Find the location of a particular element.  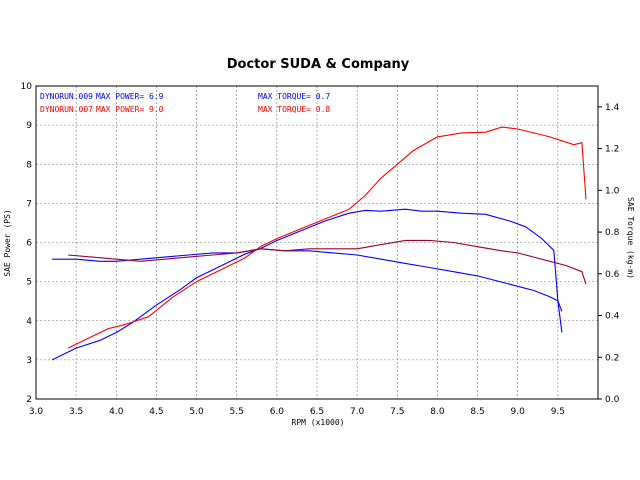

x-tick-label: 5.0 is located at coordinates (196, 412).